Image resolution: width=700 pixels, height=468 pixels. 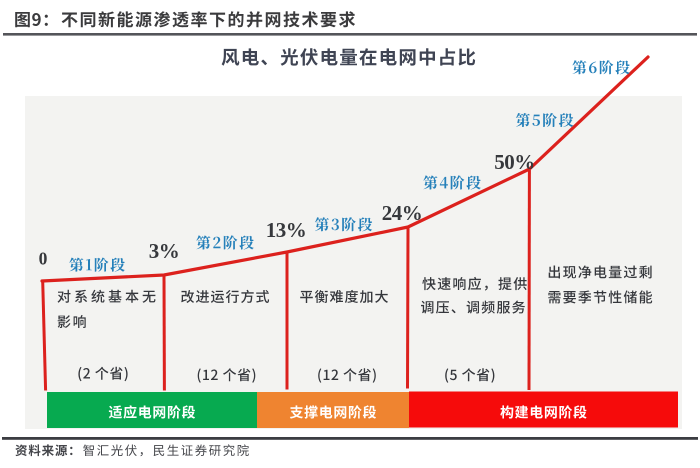 I want to click on svg-text: 13%, so click(x=286, y=230).